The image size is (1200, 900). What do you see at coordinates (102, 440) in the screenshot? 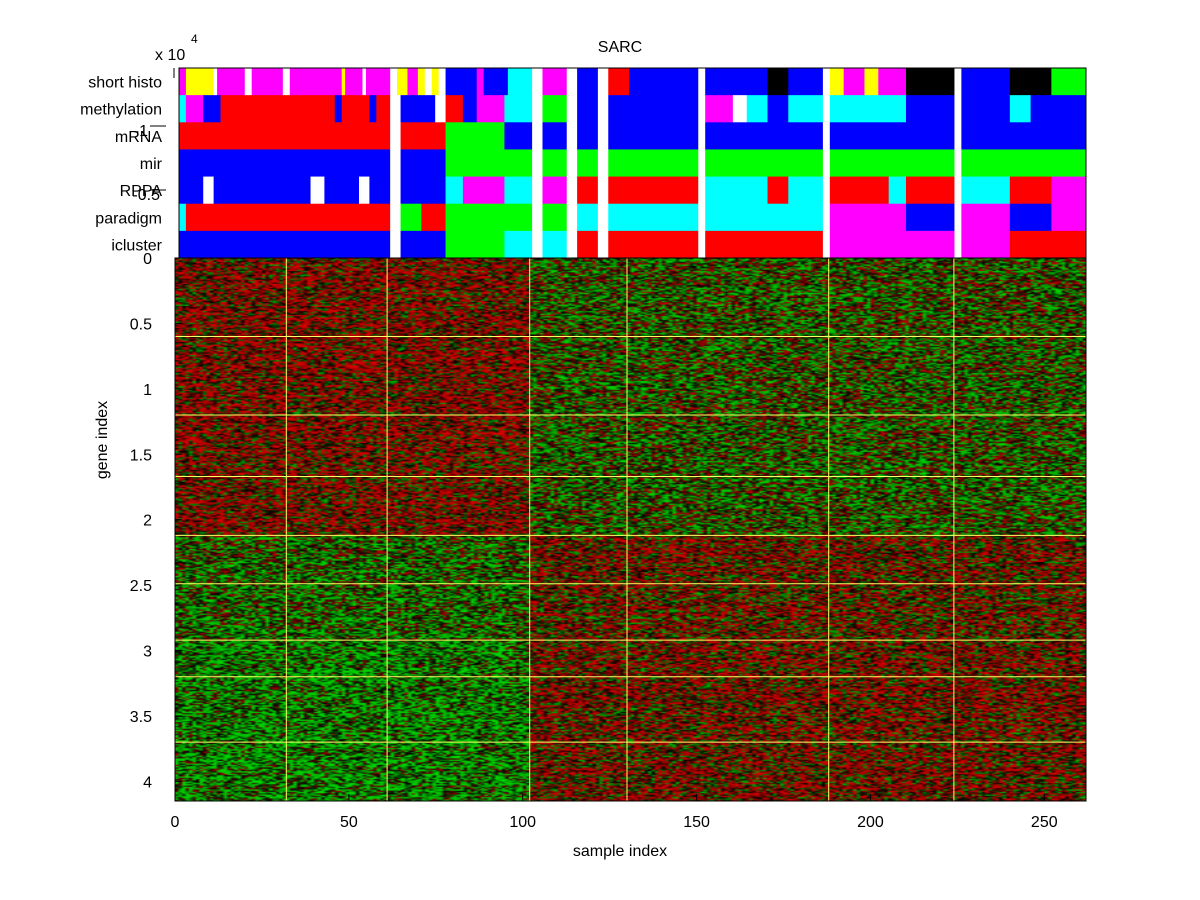
I see `y-axis-label: gene index` at bounding box center [102, 440].